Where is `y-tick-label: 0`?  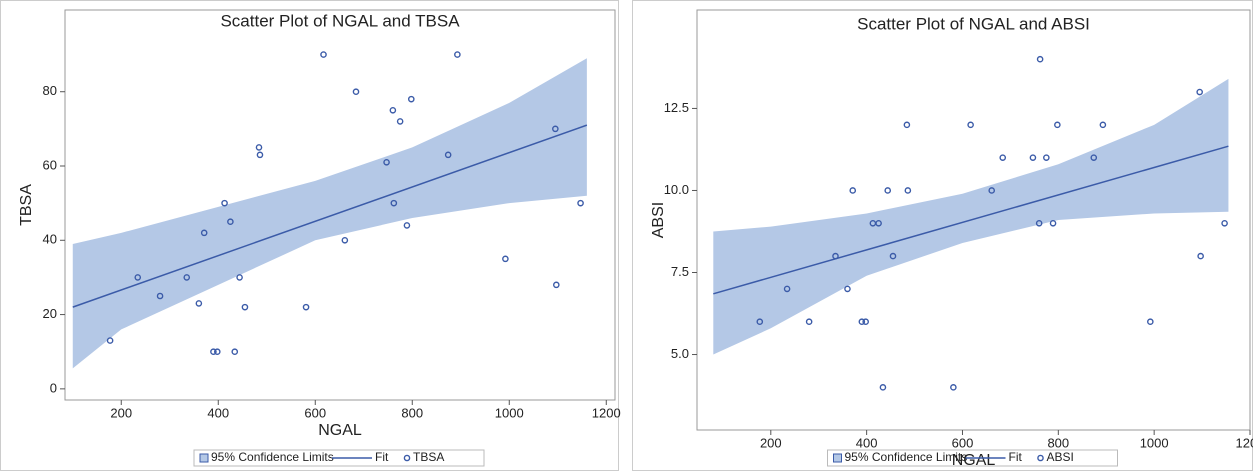 y-tick-label: 0 is located at coordinates (53, 387).